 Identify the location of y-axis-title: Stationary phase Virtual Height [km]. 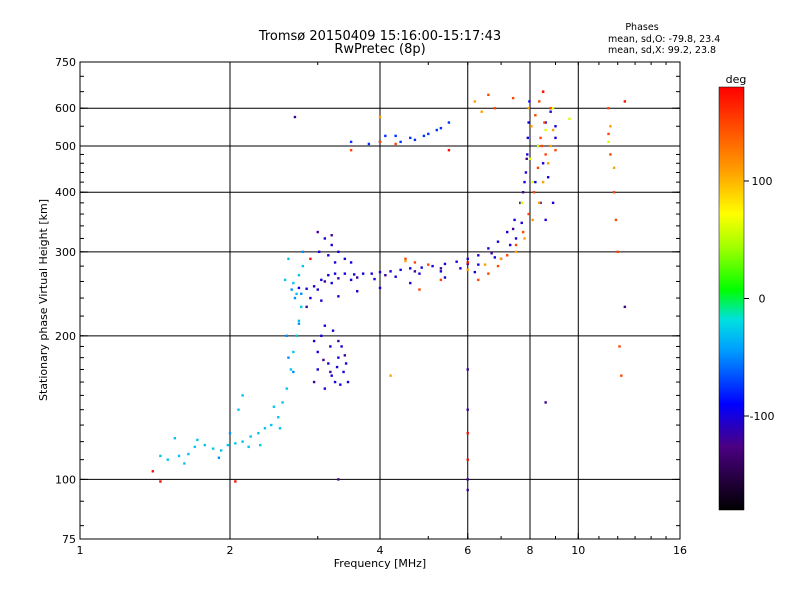
(43, 300).